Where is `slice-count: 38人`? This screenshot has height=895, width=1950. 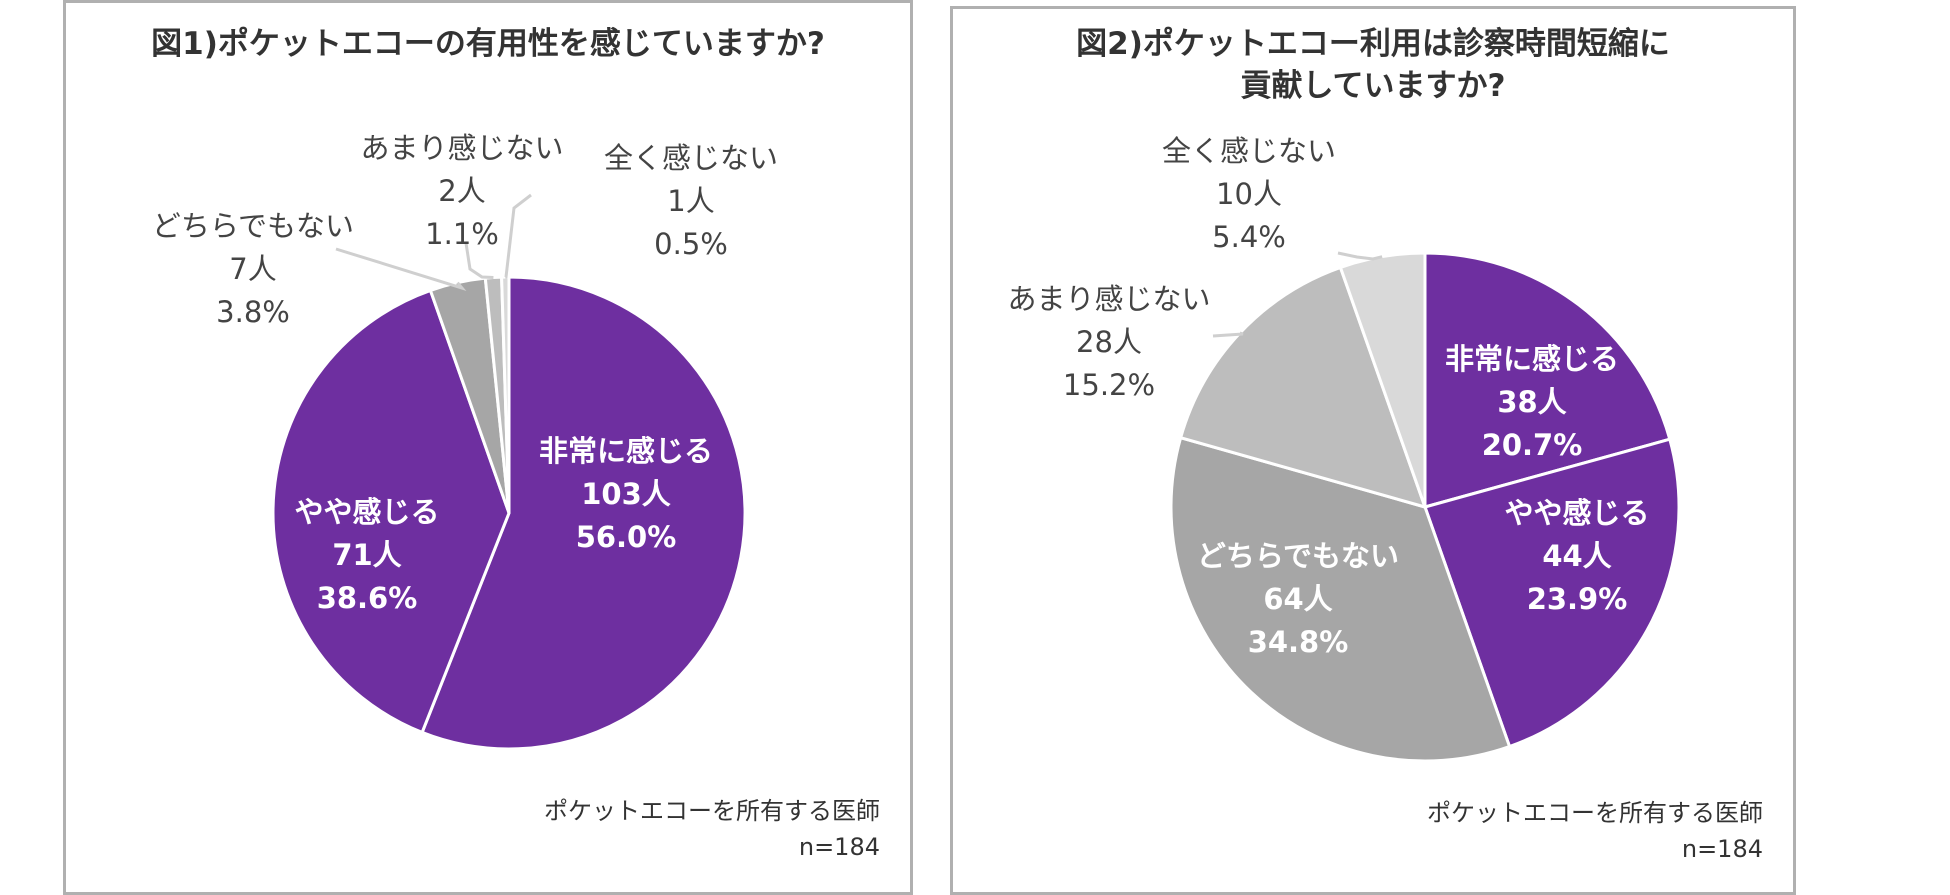
slice-count: 38人 is located at coordinates (1531, 402).